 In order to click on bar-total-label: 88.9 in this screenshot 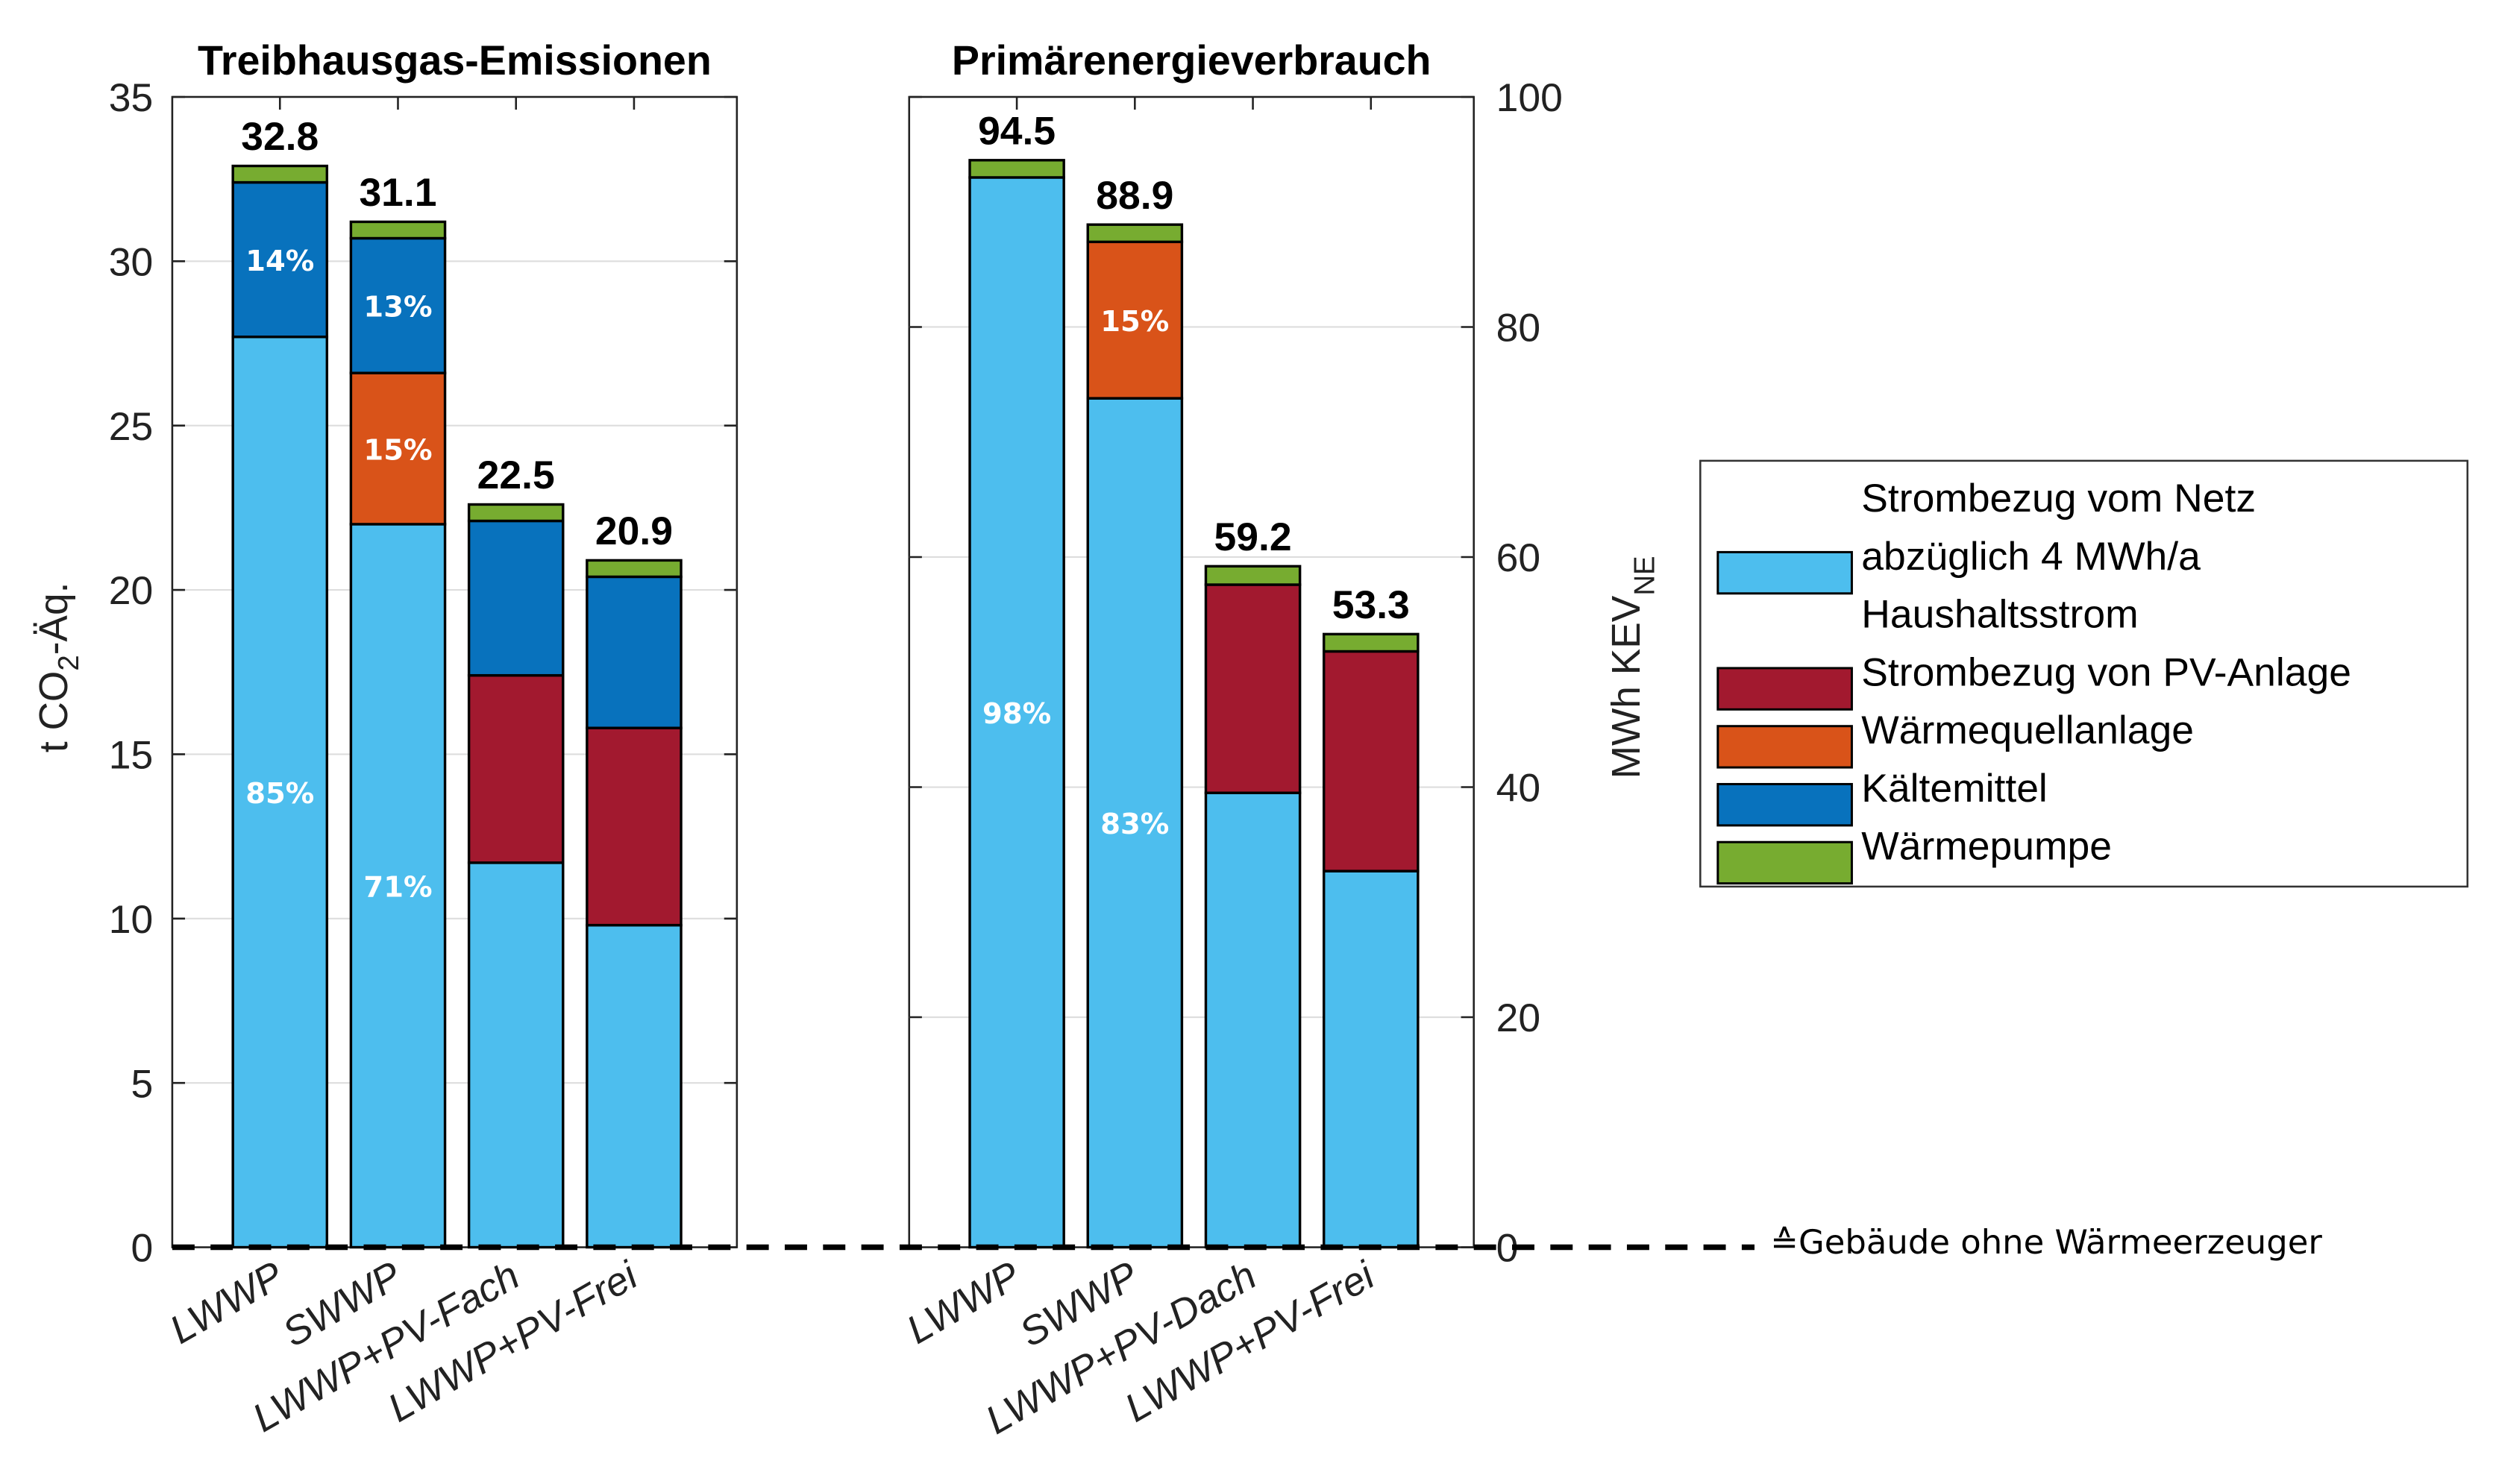, I will do `click(1134, 196)`.